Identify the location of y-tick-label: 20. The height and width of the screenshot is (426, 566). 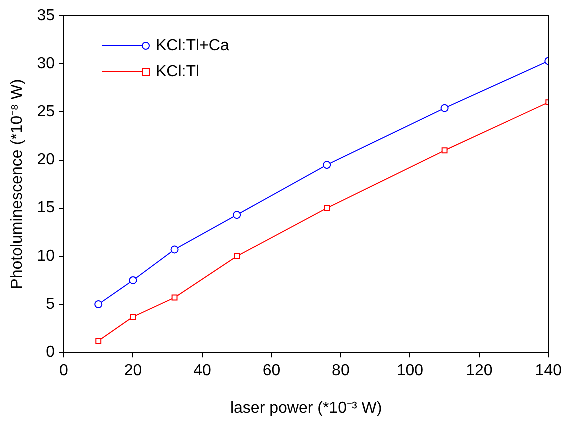
(46, 160).